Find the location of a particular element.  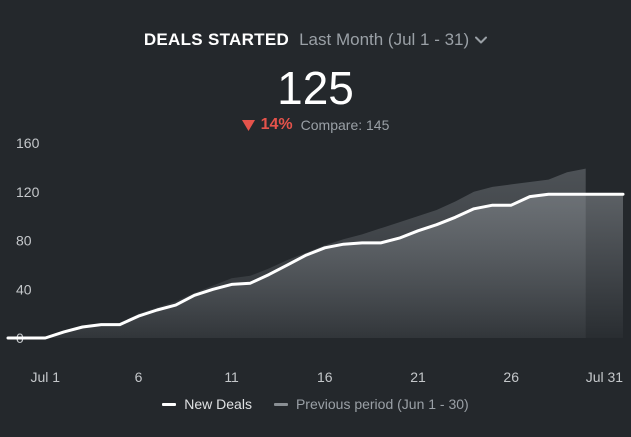

x-tick-label-1: Jul 1 is located at coordinates (46, 377).